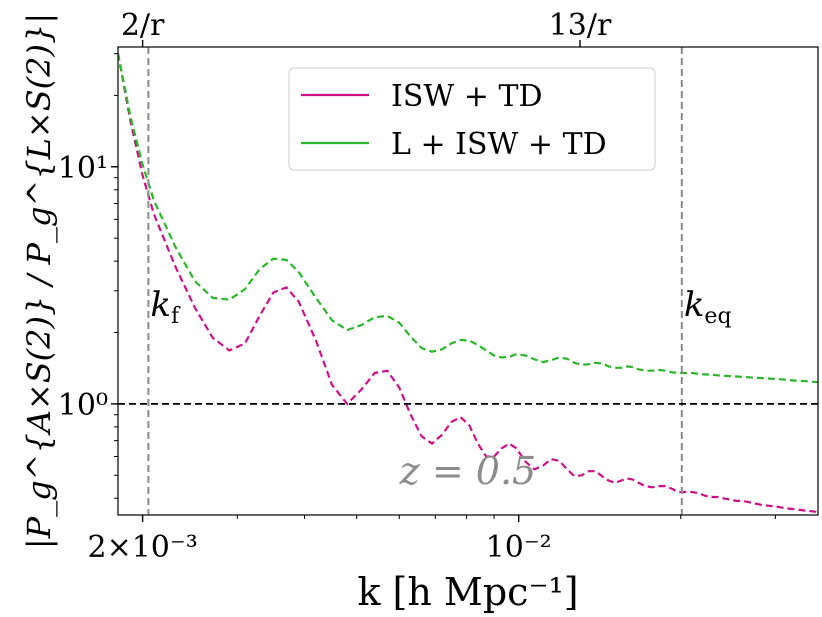  What do you see at coordinates (580, 25) in the screenshot?
I see `top-tick-label-2: 13/r` at bounding box center [580, 25].